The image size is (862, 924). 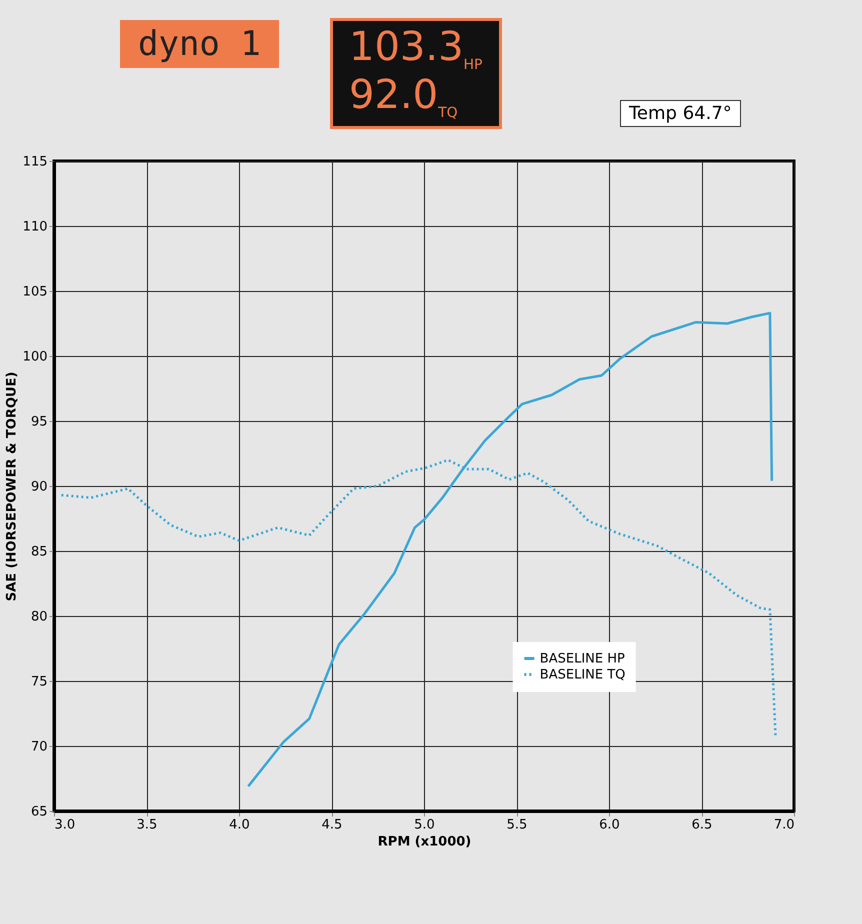 I want to click on x-tick-label: 5.5, so click(x=517, y=825).